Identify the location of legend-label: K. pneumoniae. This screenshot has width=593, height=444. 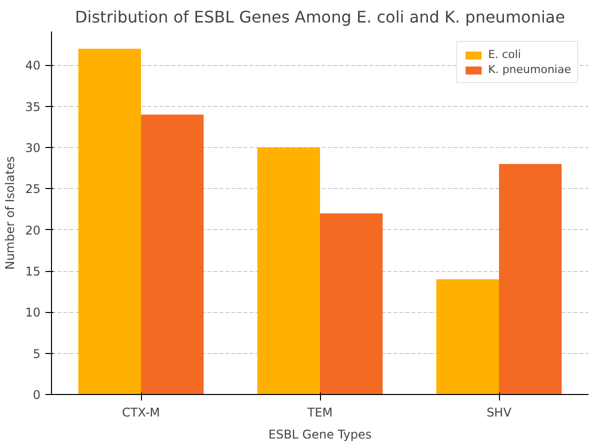
(529, 69).